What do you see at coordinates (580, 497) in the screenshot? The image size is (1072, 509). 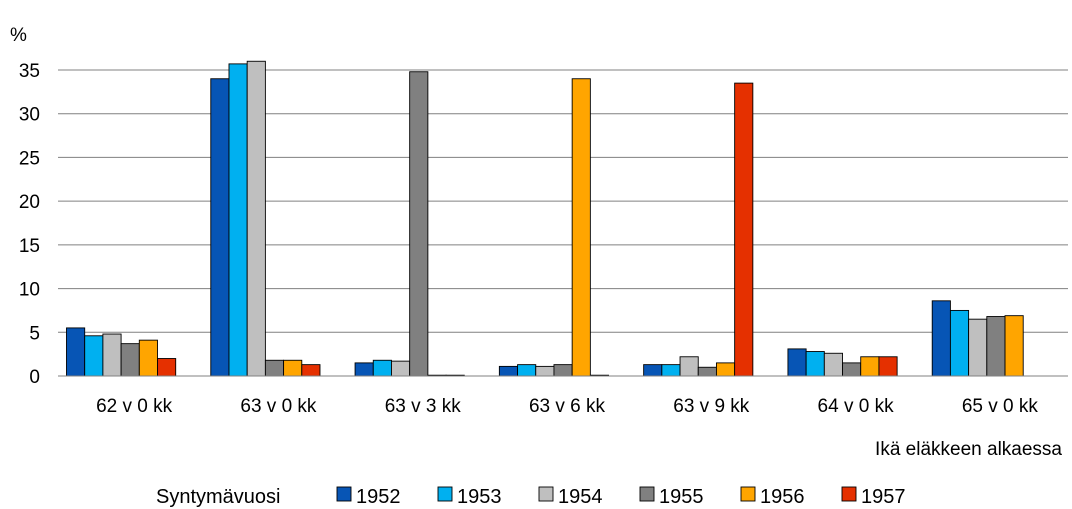 I see `legend-label-1954: 1954` at bounding box center [580, 497].